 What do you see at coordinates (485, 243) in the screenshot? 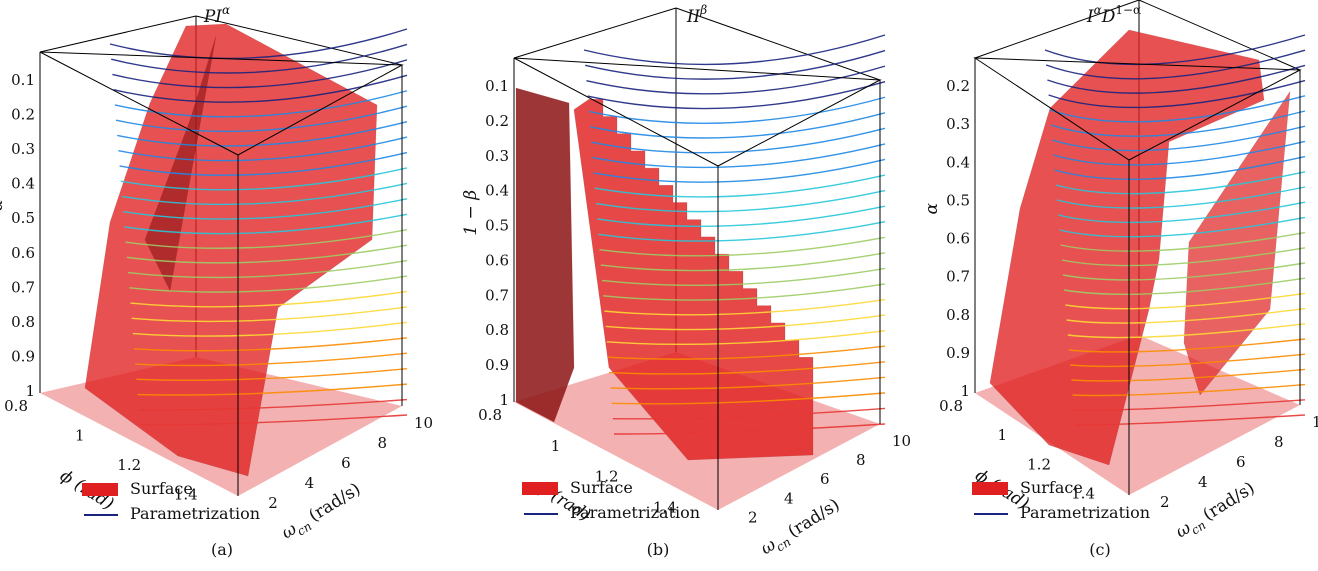
I see `z-axis: 0.1 0.2 0.3 0.4 0.5 0.6 0.7 0.8 0.9 1 1 − β` at bounding box center [485, 243].